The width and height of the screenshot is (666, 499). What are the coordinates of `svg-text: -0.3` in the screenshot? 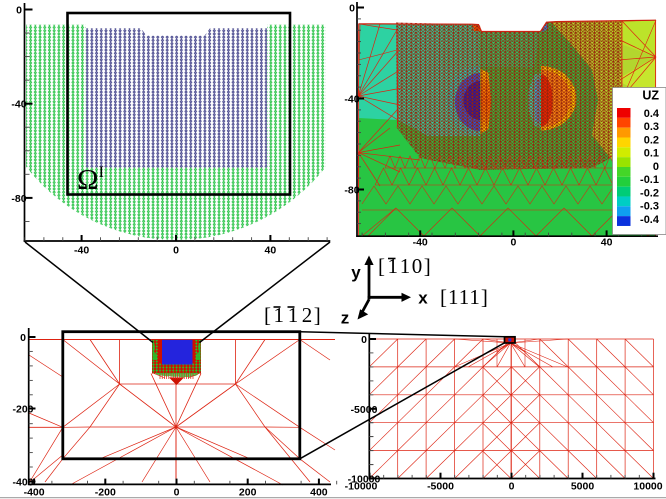 It's located at (649, 207).